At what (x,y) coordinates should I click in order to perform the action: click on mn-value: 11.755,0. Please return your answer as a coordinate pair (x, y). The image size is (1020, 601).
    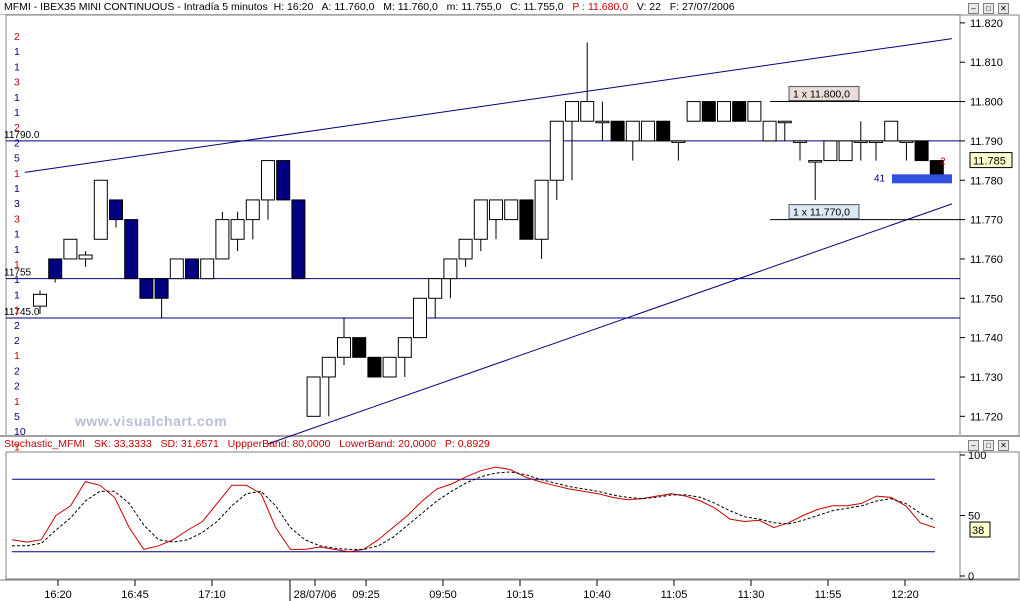
    Looking at the image, I should click on (481, 7).